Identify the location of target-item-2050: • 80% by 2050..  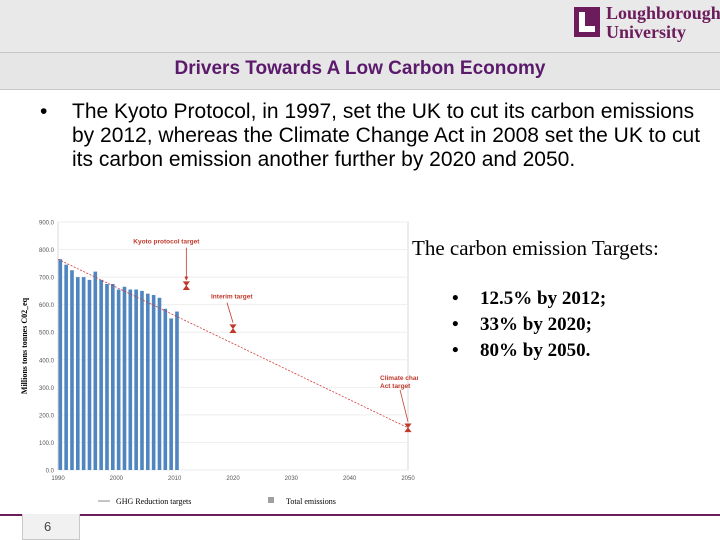
(529, 351).